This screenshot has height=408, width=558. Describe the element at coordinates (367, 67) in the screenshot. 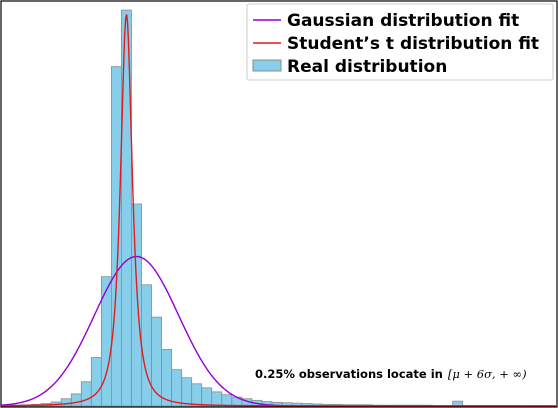

I see `legend-real-label: Real distribution` at that location.